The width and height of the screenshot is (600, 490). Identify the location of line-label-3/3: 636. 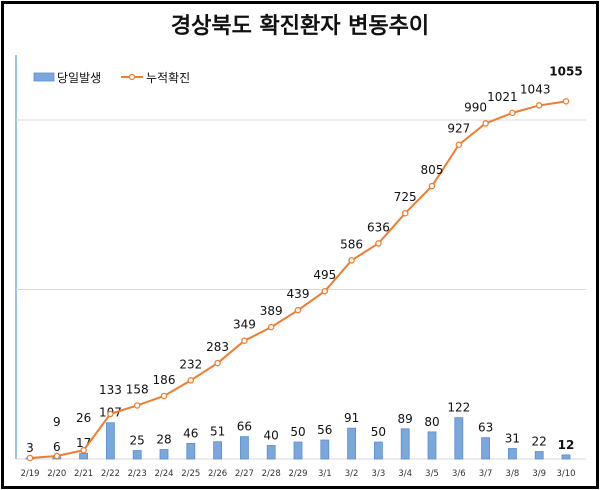
(378, 227).